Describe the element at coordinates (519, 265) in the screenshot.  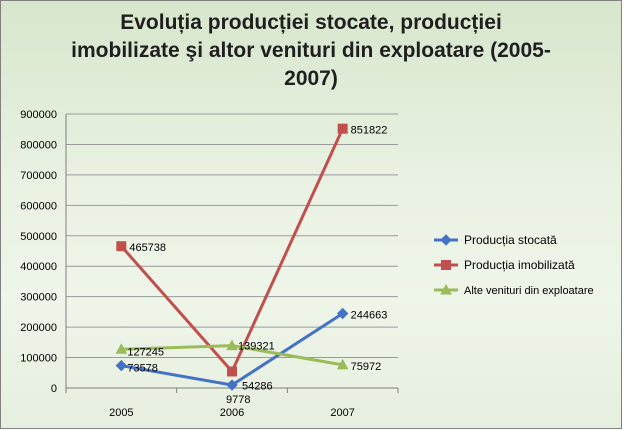
I see `legend-label: Producția imobilizată` at that location.